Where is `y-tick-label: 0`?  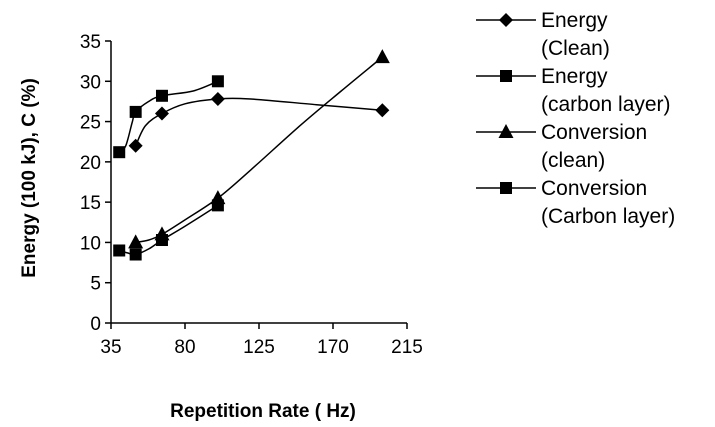
y-tick-label: 0 is located at coordinates (95, 324).